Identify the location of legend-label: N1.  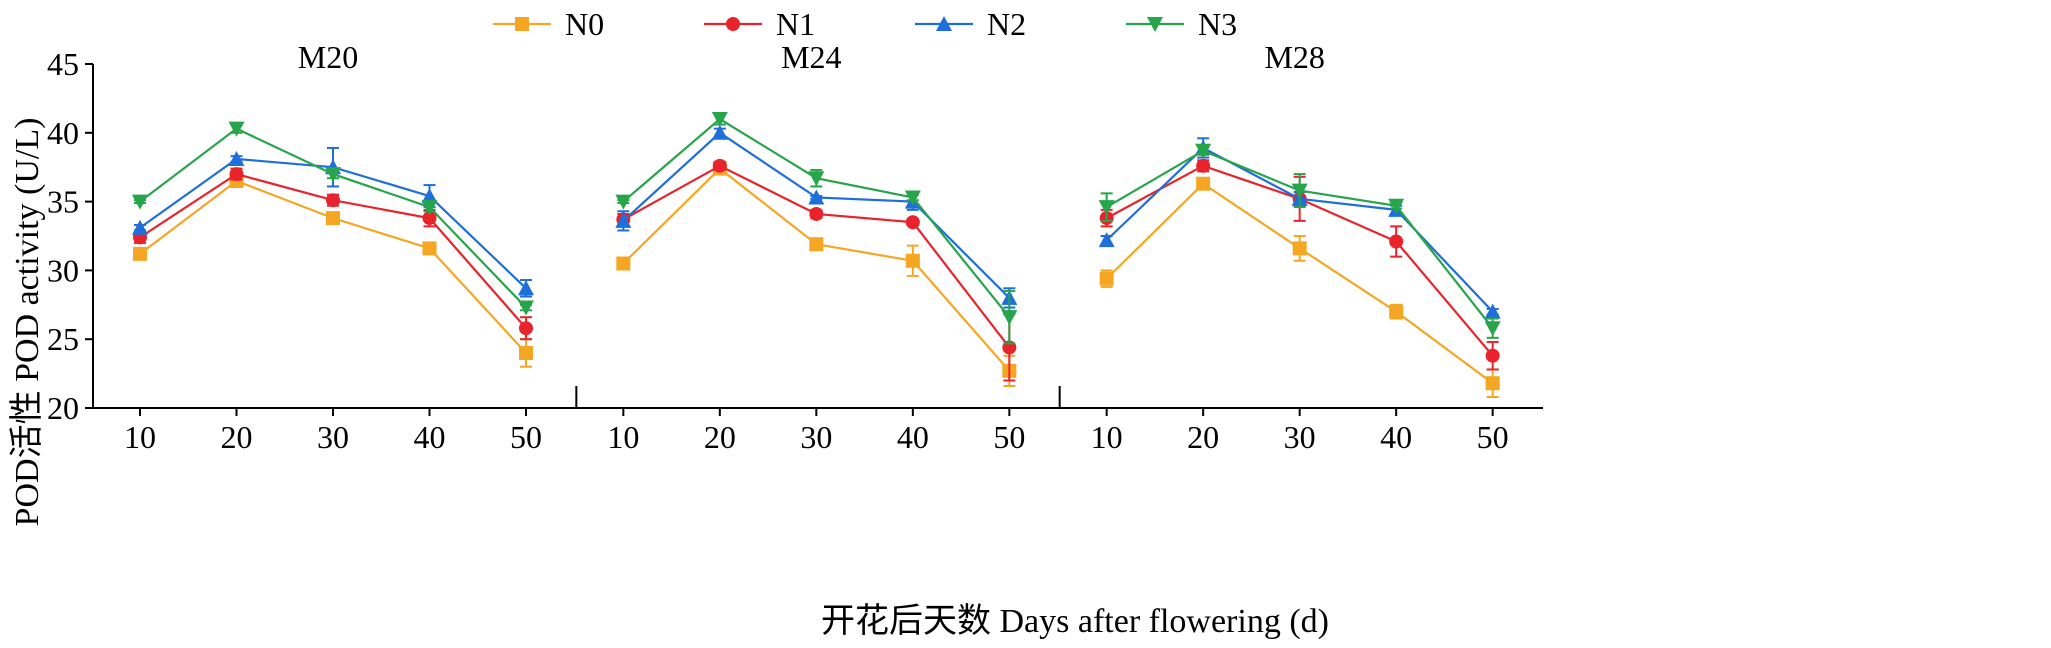
(795, 24).